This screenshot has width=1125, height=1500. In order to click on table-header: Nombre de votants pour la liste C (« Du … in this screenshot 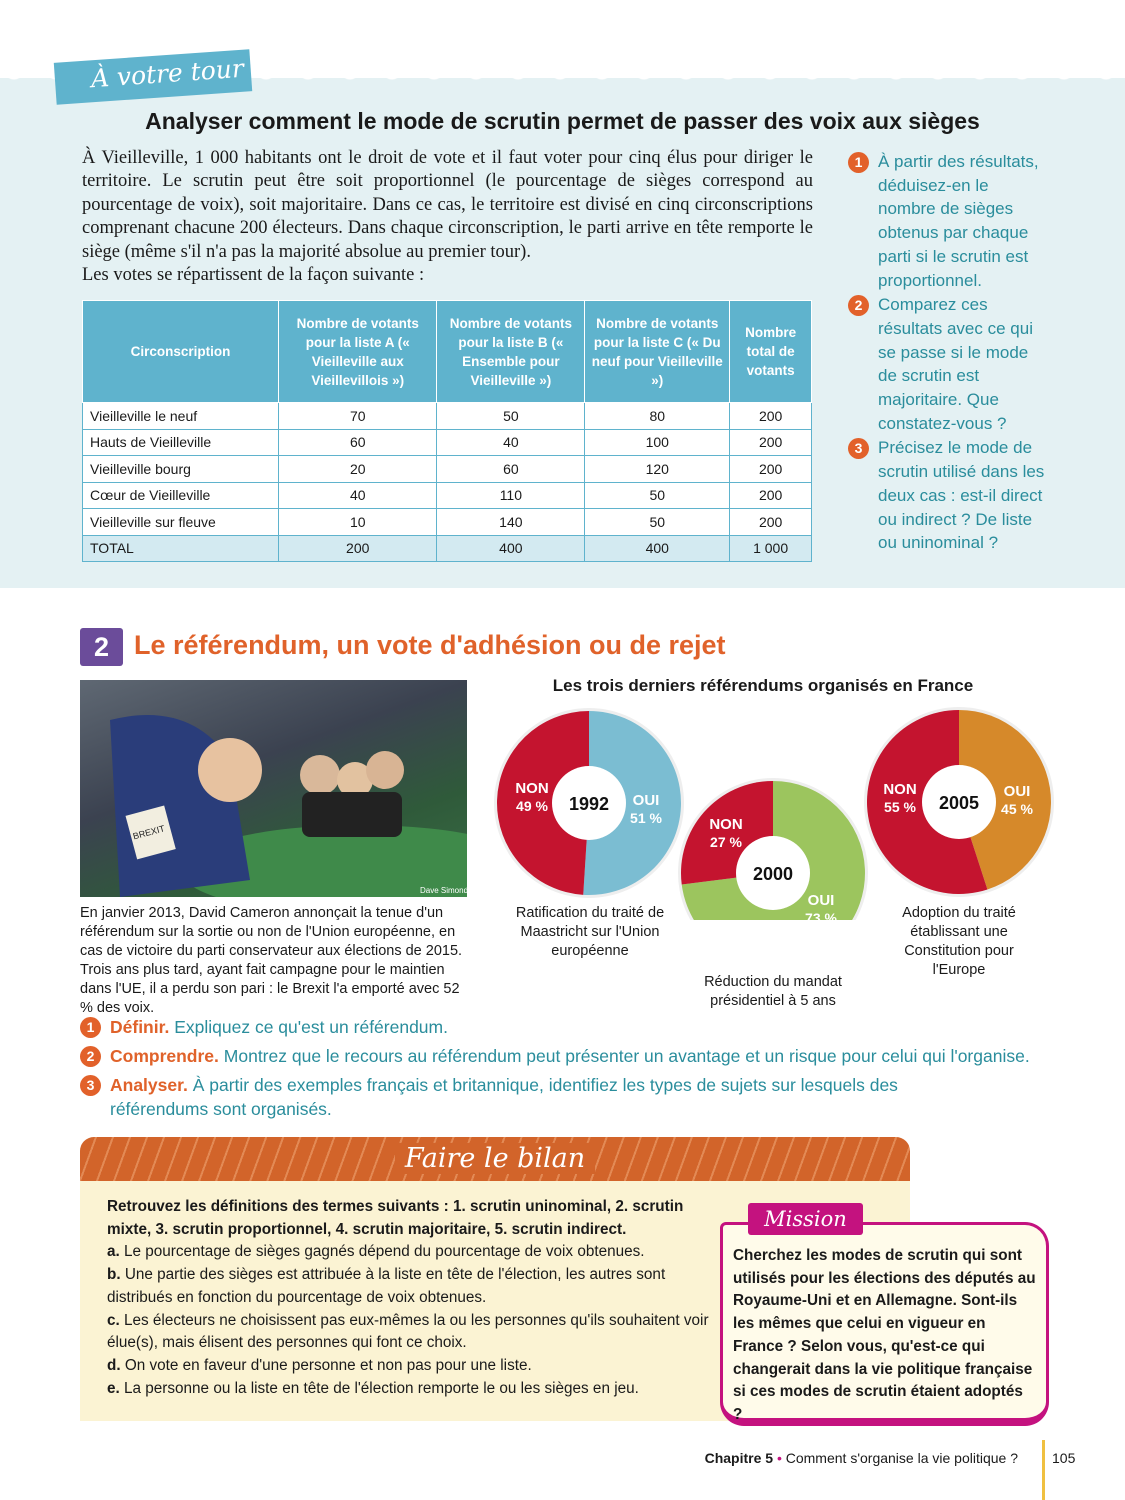, I will do `click(657, 351)`.